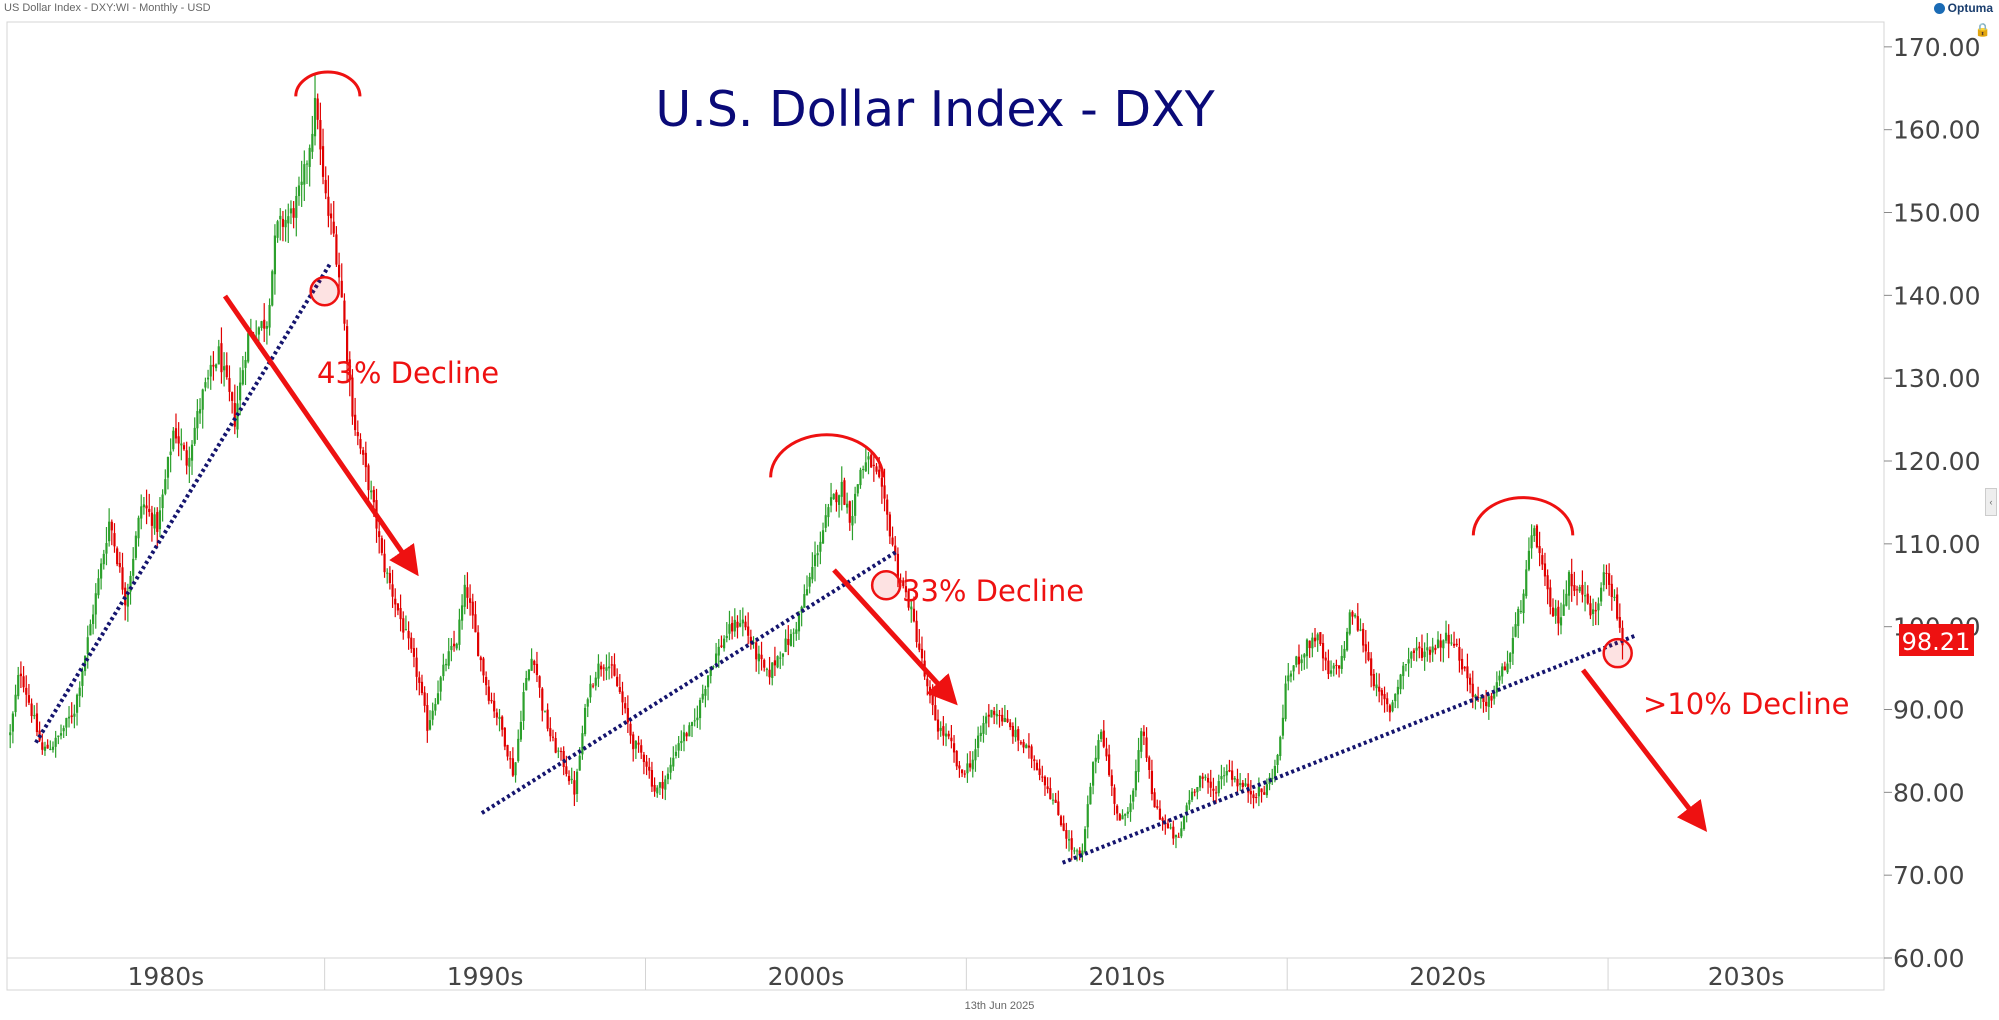 Image resolution: width=1999 pixels, height=1020 pixels. Describe the element at coordinates (688, 682) in the screenshot. I see `trendline` at that location.